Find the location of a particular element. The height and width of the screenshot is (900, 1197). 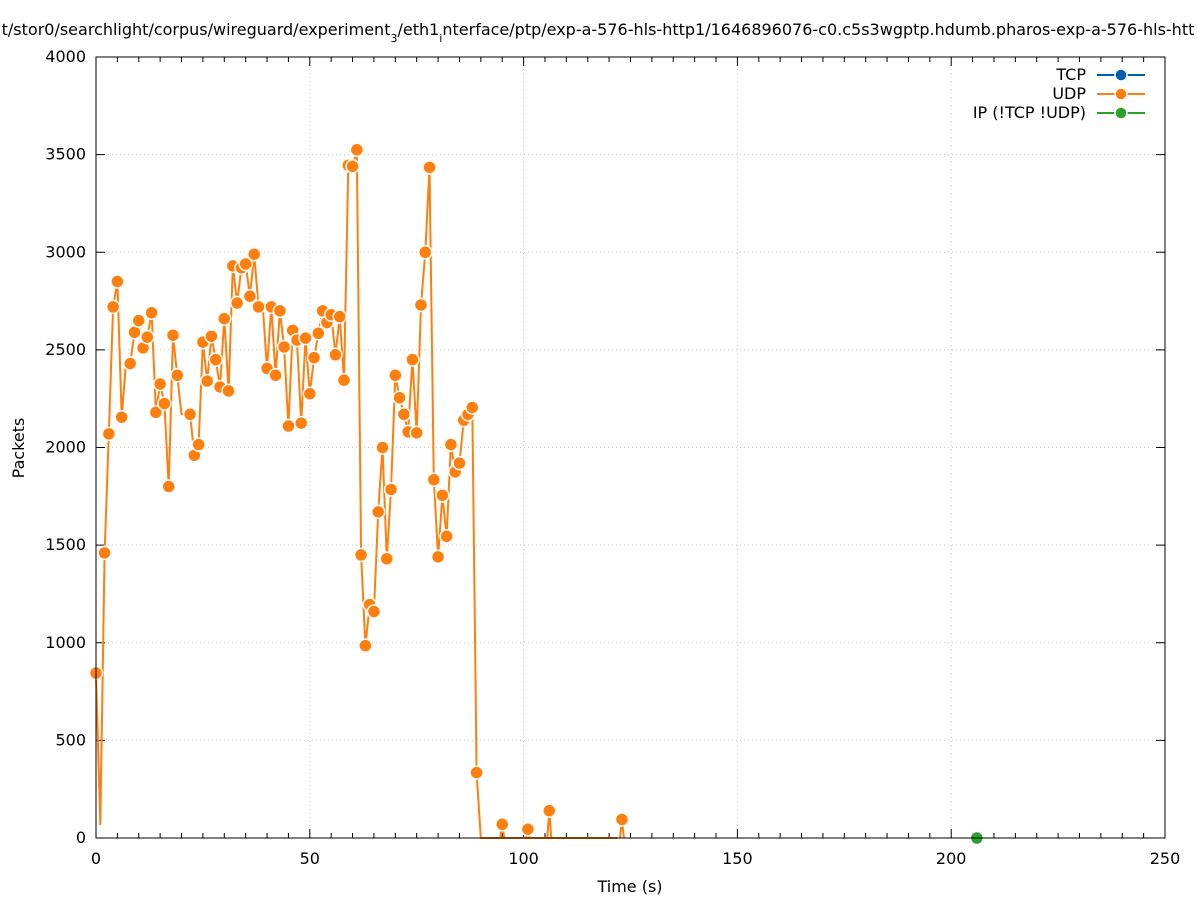

title-part: 3 is located at coordinates (393, 38).